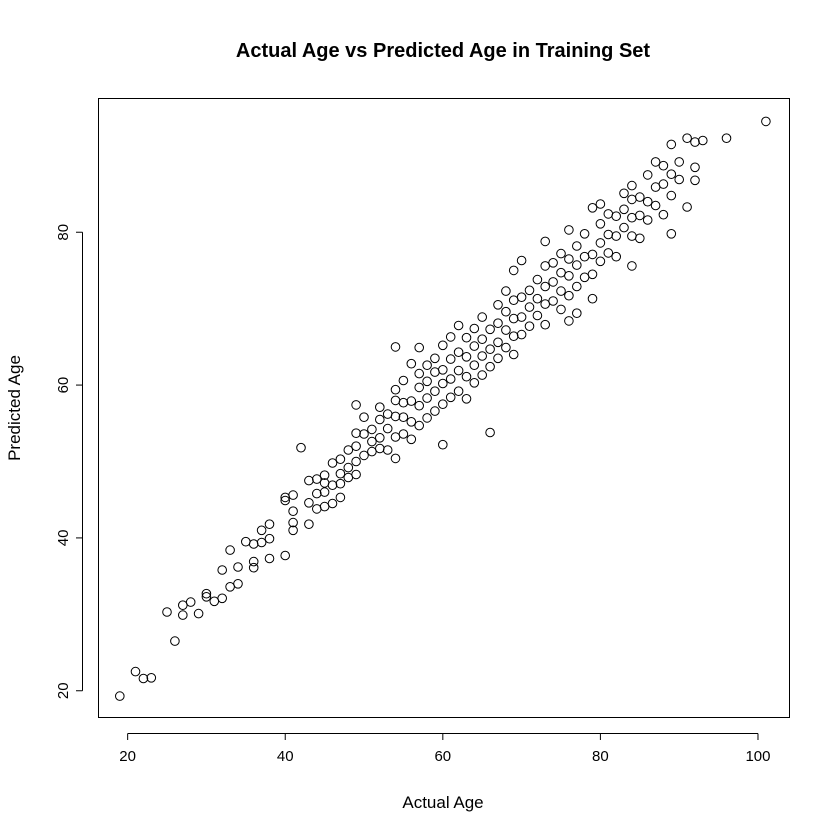  What do you see at coordinates (63, 690) in the screenshot?
I see `y-tick-label: 20` at bounding box center [63, 690].